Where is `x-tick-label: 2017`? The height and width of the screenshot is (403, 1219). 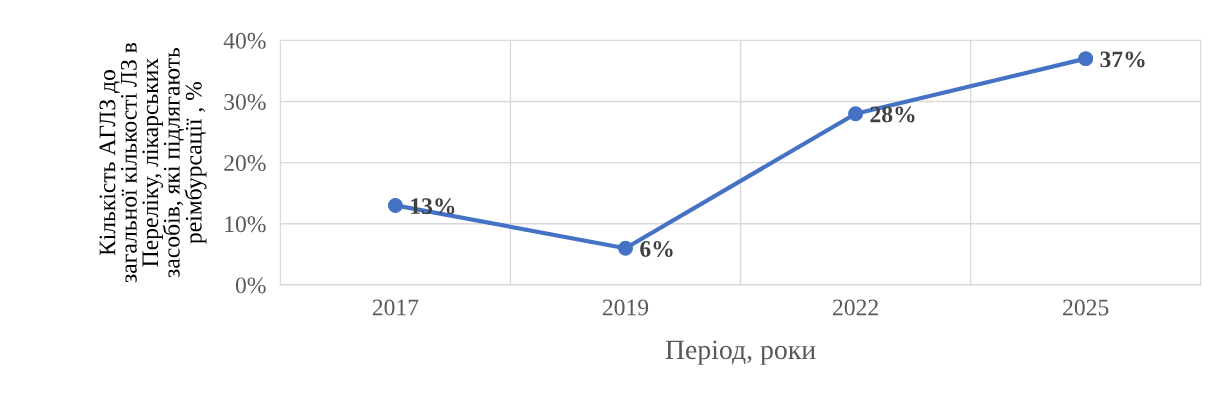
x-tick-label: 2017 is located at coordinates (395, 307).